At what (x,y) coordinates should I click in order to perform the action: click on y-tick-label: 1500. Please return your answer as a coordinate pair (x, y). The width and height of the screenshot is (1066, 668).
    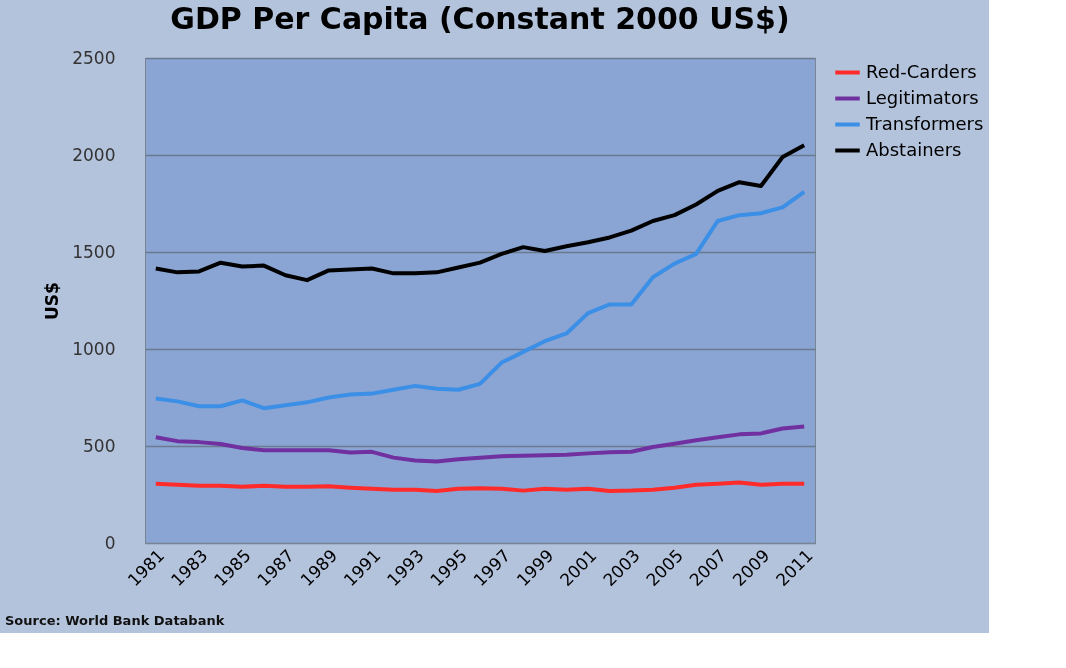
    Looking at the image, I should click on (94, 251).